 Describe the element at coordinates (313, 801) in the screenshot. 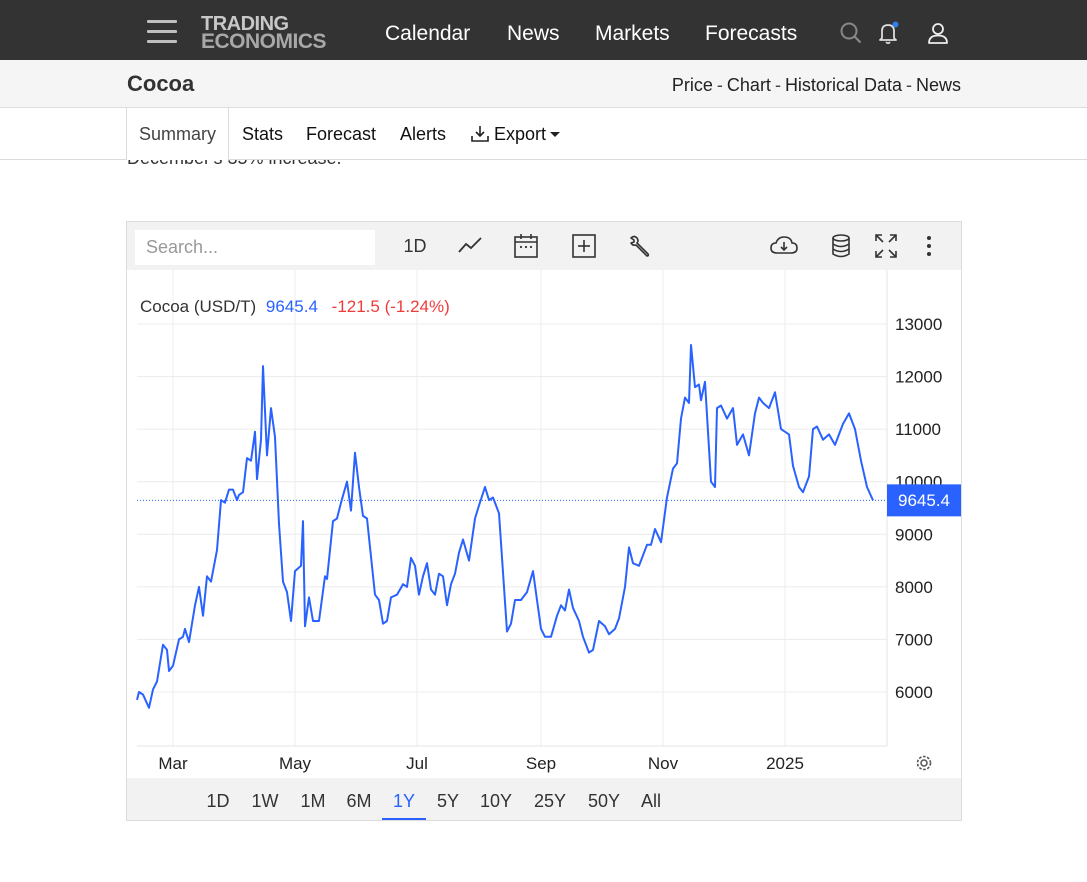

I see `range-1m: 1M` at that location.